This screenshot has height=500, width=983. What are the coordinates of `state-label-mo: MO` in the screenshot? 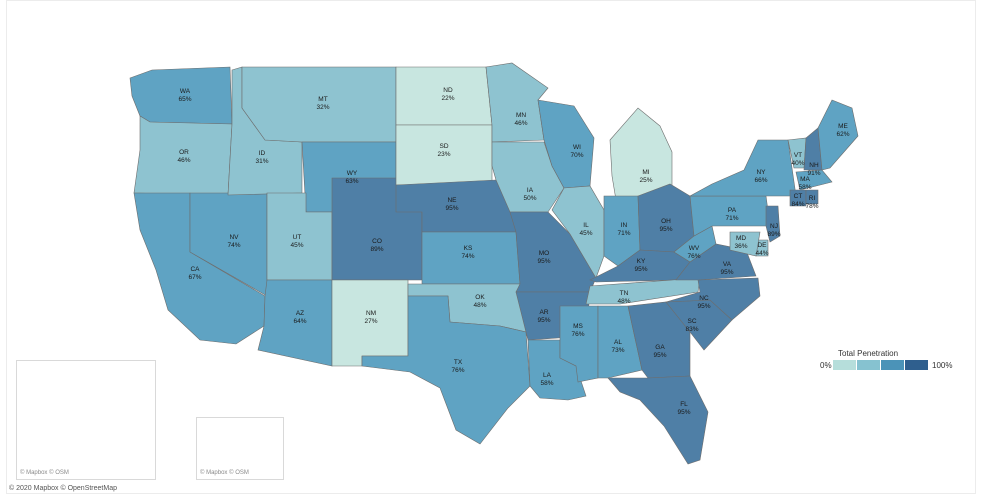 It's located at (544, 253).